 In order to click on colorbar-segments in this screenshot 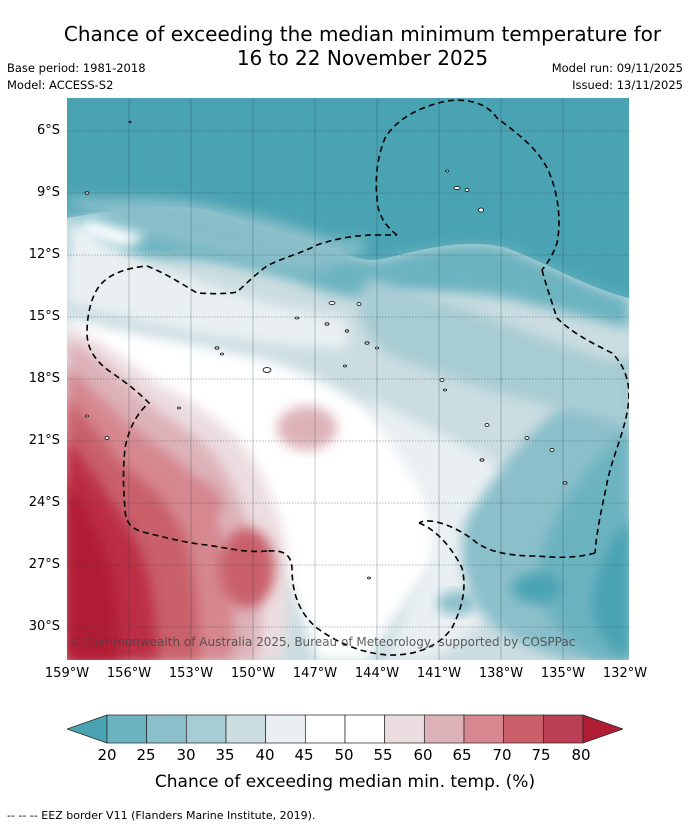, I will do `click(345, 729)`.